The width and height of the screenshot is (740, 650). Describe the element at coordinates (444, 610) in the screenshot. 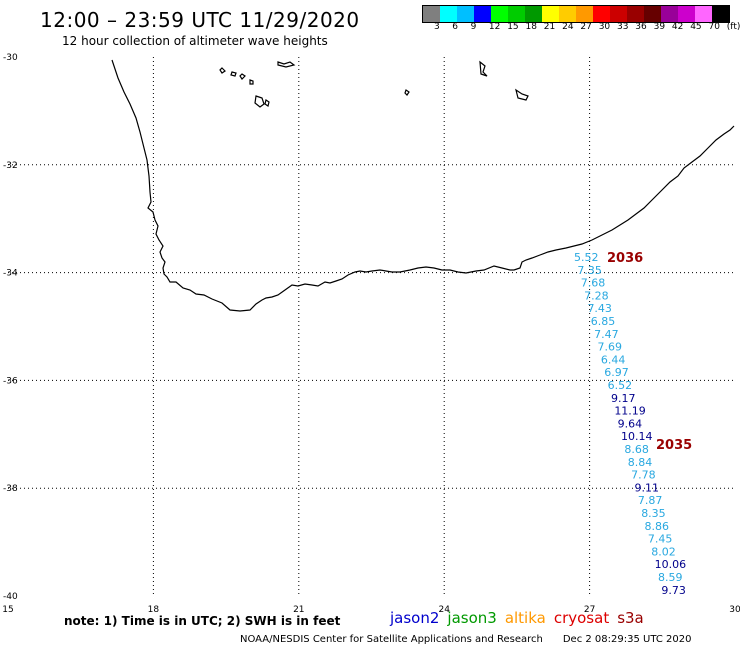

I see `lon-tick-label: 24` at that location.